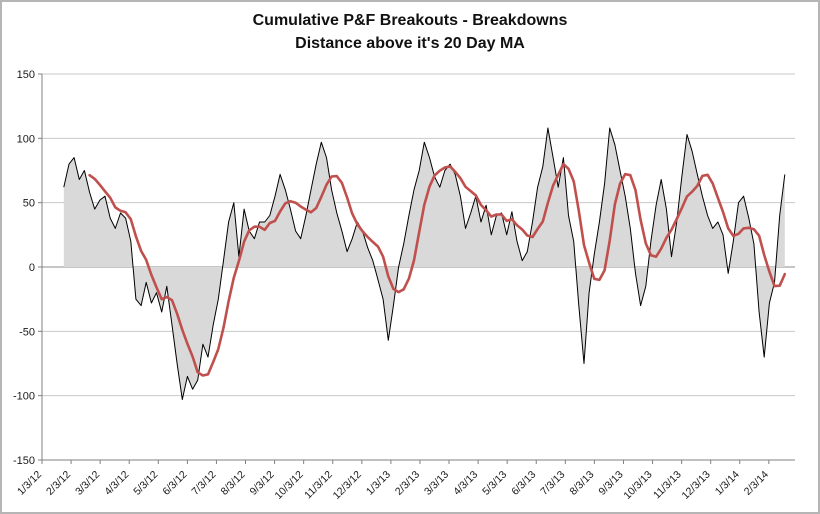 This screenshot has width=820, height=514. Describe the element at coordinates (347, 485) in the screenshot. I see `svg-text: 12/3/12` at that location.